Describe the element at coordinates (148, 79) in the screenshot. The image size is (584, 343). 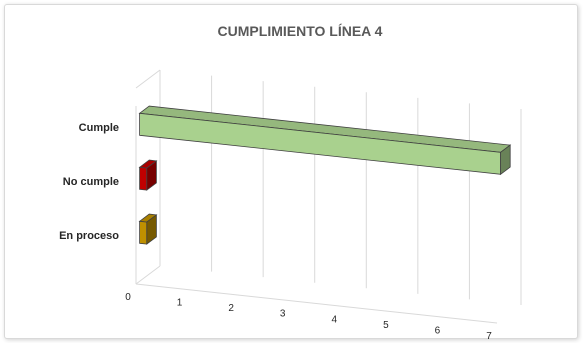
I see `side-wall-top` at that location.